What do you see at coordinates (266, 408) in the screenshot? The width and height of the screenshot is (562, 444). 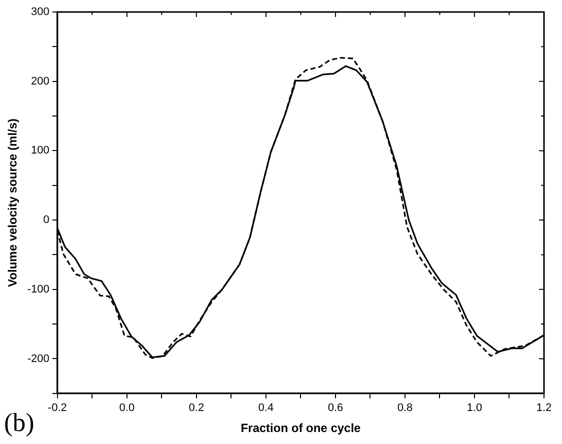 I see `x-tick-label: 0.4` at bounding box center [266, 408].